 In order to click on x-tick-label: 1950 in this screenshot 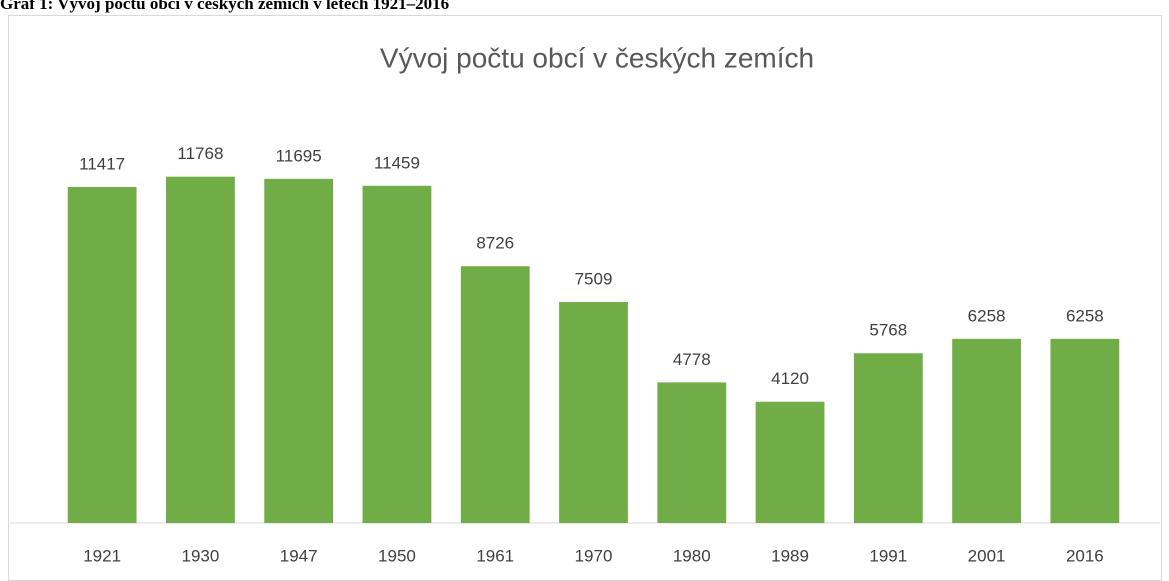, I will do `click(397, 555)`.